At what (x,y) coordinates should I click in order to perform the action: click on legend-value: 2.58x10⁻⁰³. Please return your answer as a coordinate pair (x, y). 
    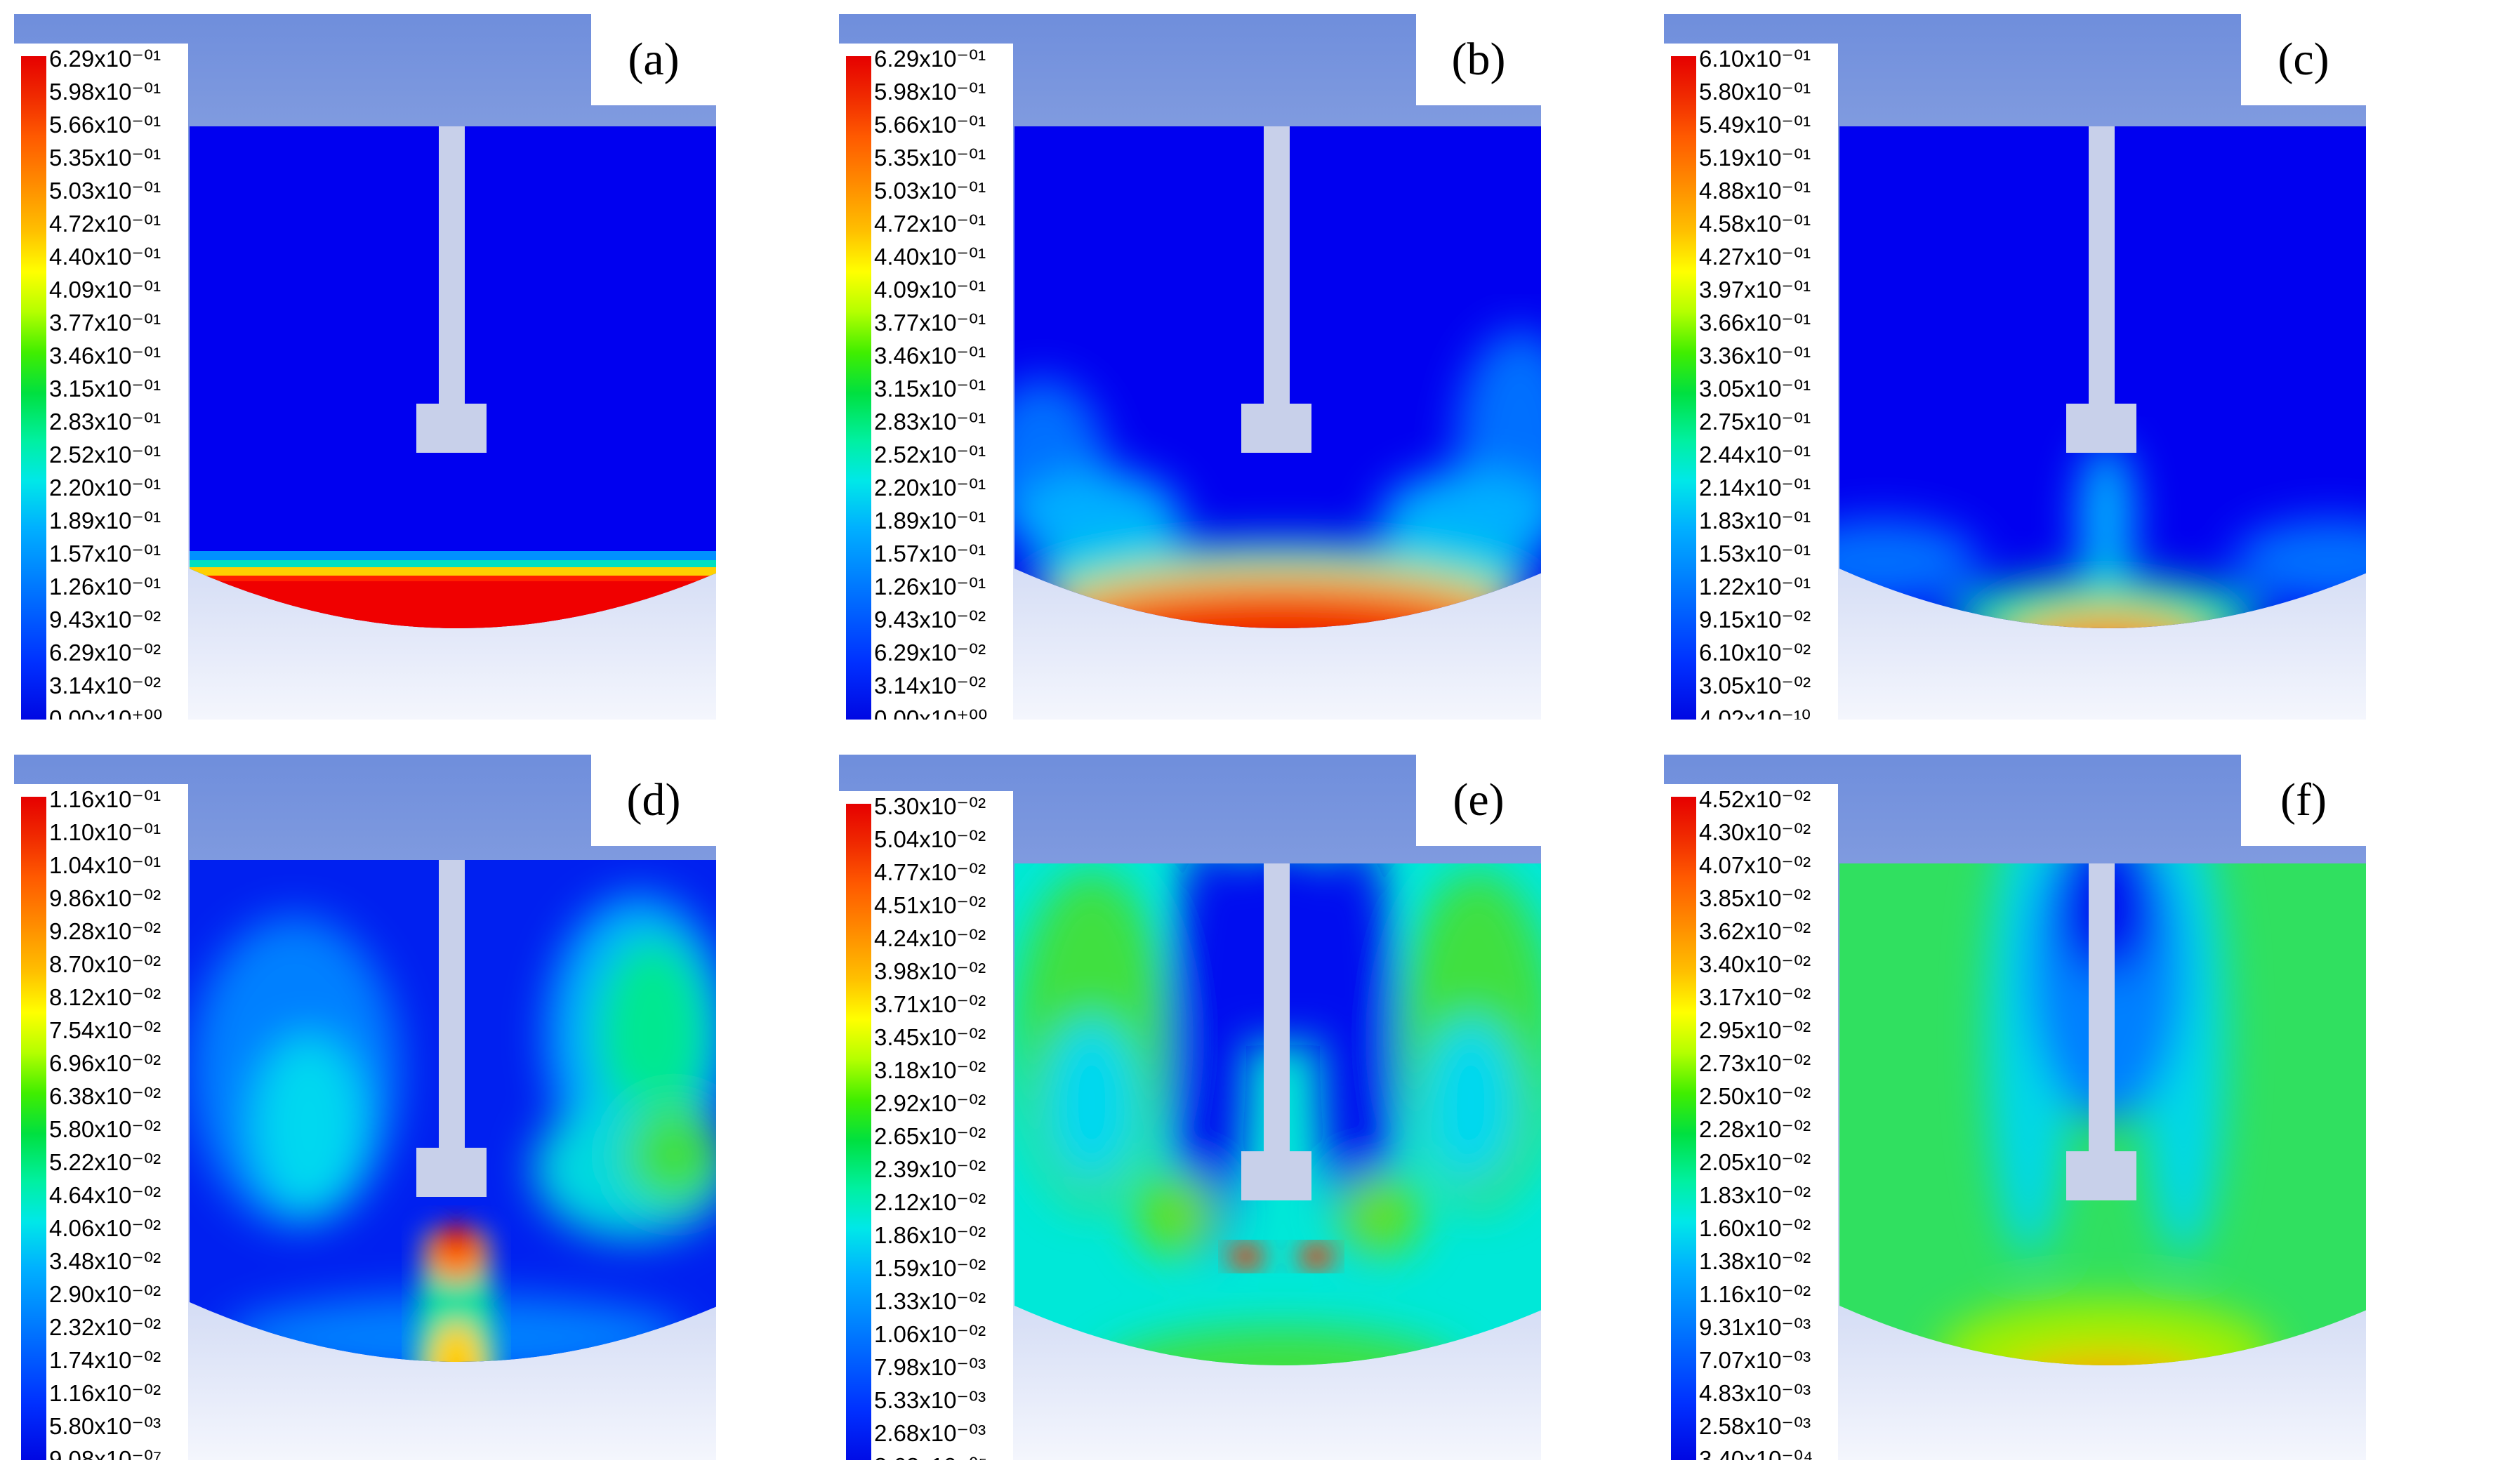
    Looking at the image, I should click on (1755, 1426).